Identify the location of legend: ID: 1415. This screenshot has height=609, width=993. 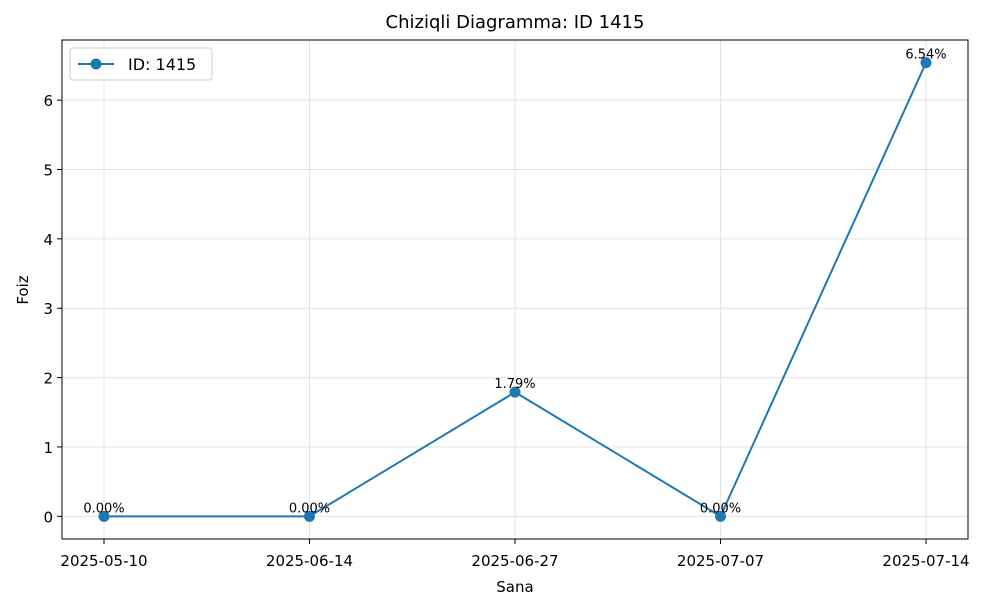
(141, 64).